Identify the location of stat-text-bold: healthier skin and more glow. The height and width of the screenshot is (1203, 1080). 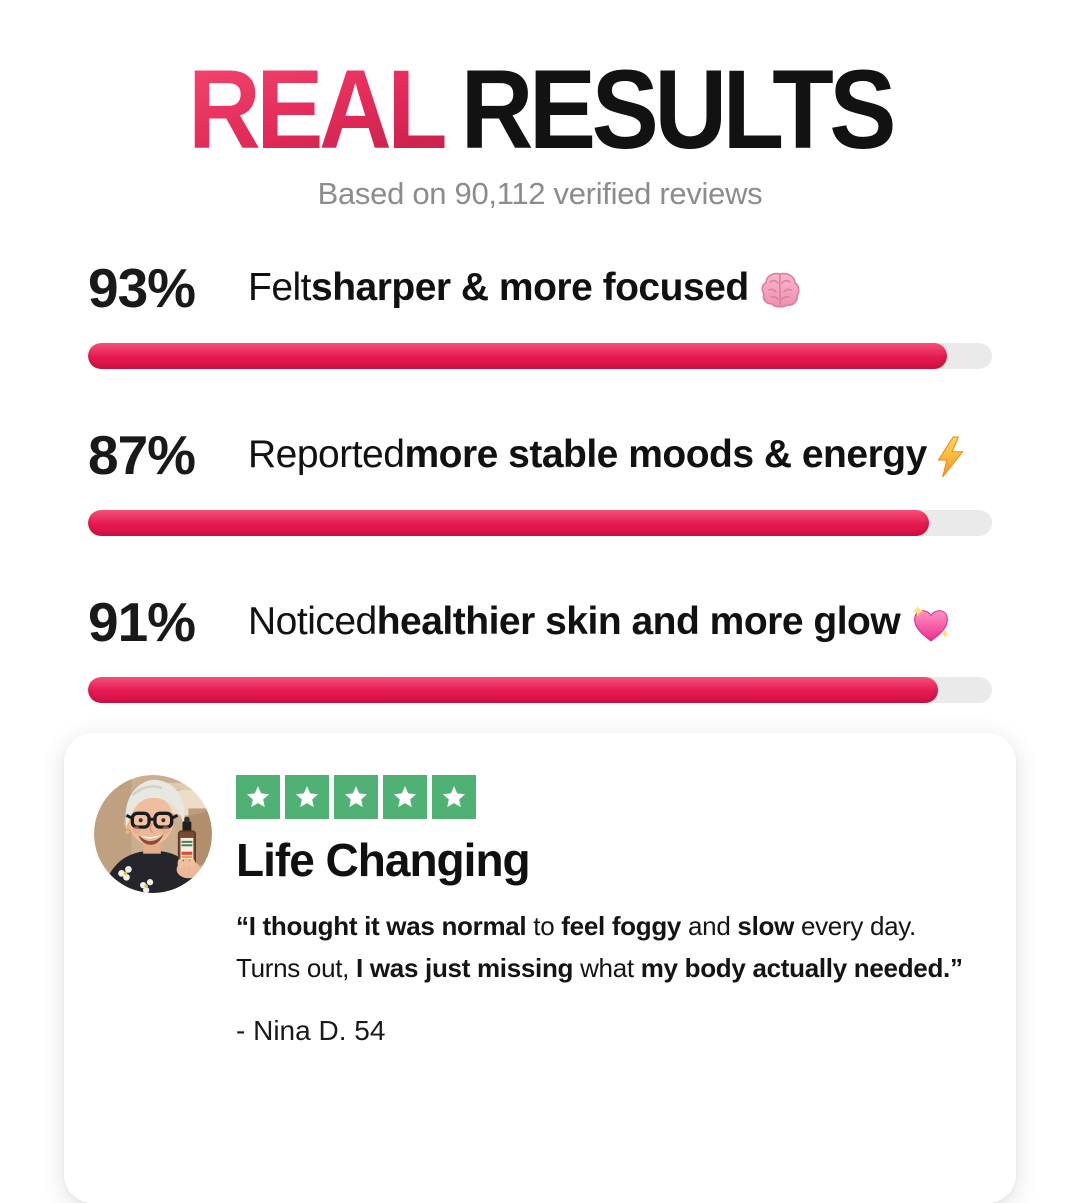
(638, 621).